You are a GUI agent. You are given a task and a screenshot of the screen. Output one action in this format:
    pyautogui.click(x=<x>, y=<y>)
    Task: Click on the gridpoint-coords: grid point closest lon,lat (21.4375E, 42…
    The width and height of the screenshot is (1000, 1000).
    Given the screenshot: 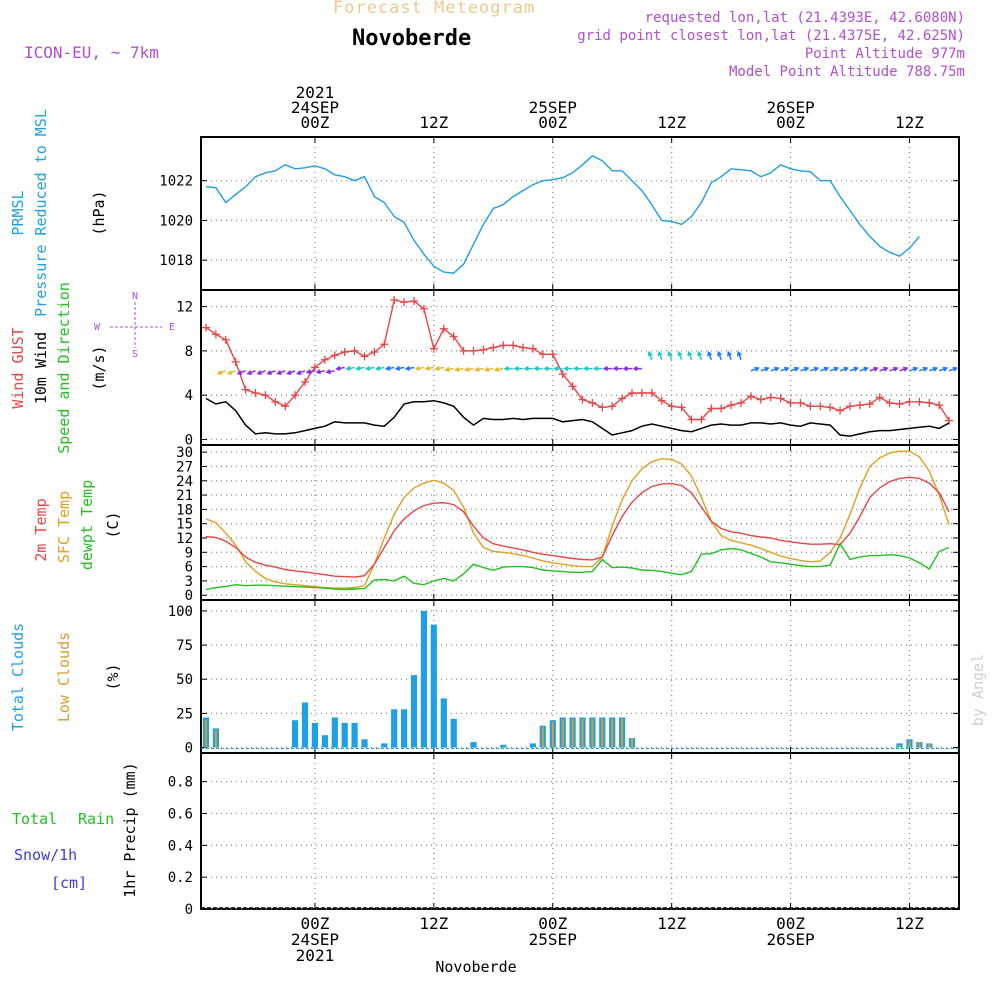 What is the action you would take?
    pyautogui.click(x=771, y=36)
    